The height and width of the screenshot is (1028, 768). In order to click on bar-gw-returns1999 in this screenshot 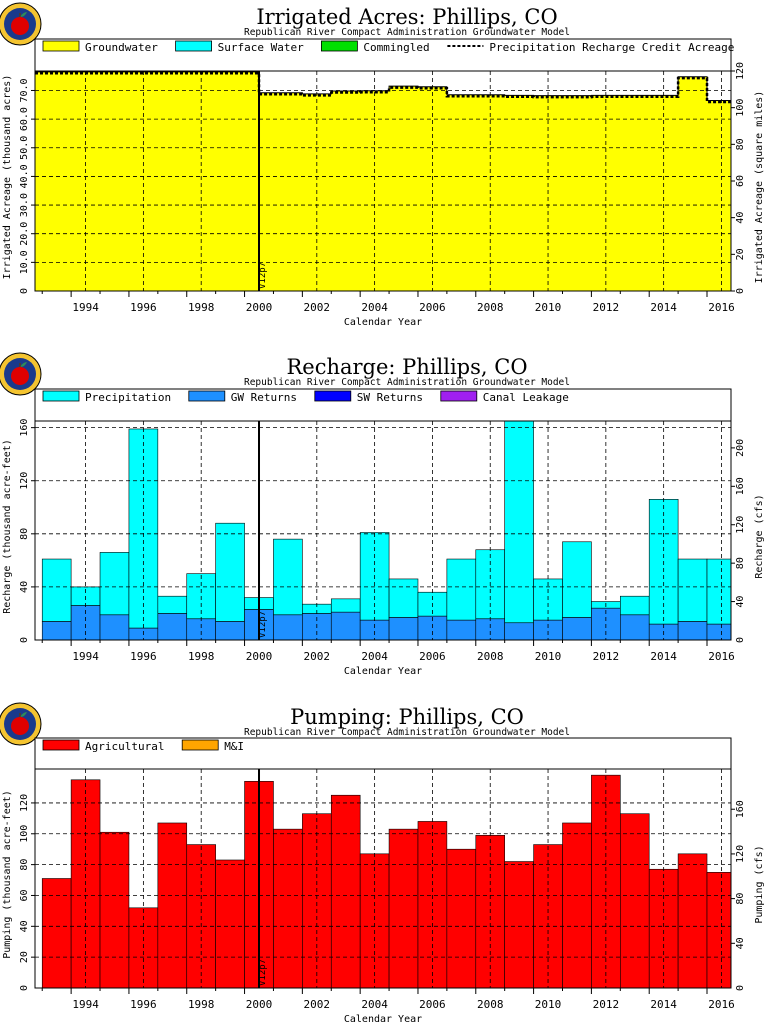, I will do `click(230, 630)`.